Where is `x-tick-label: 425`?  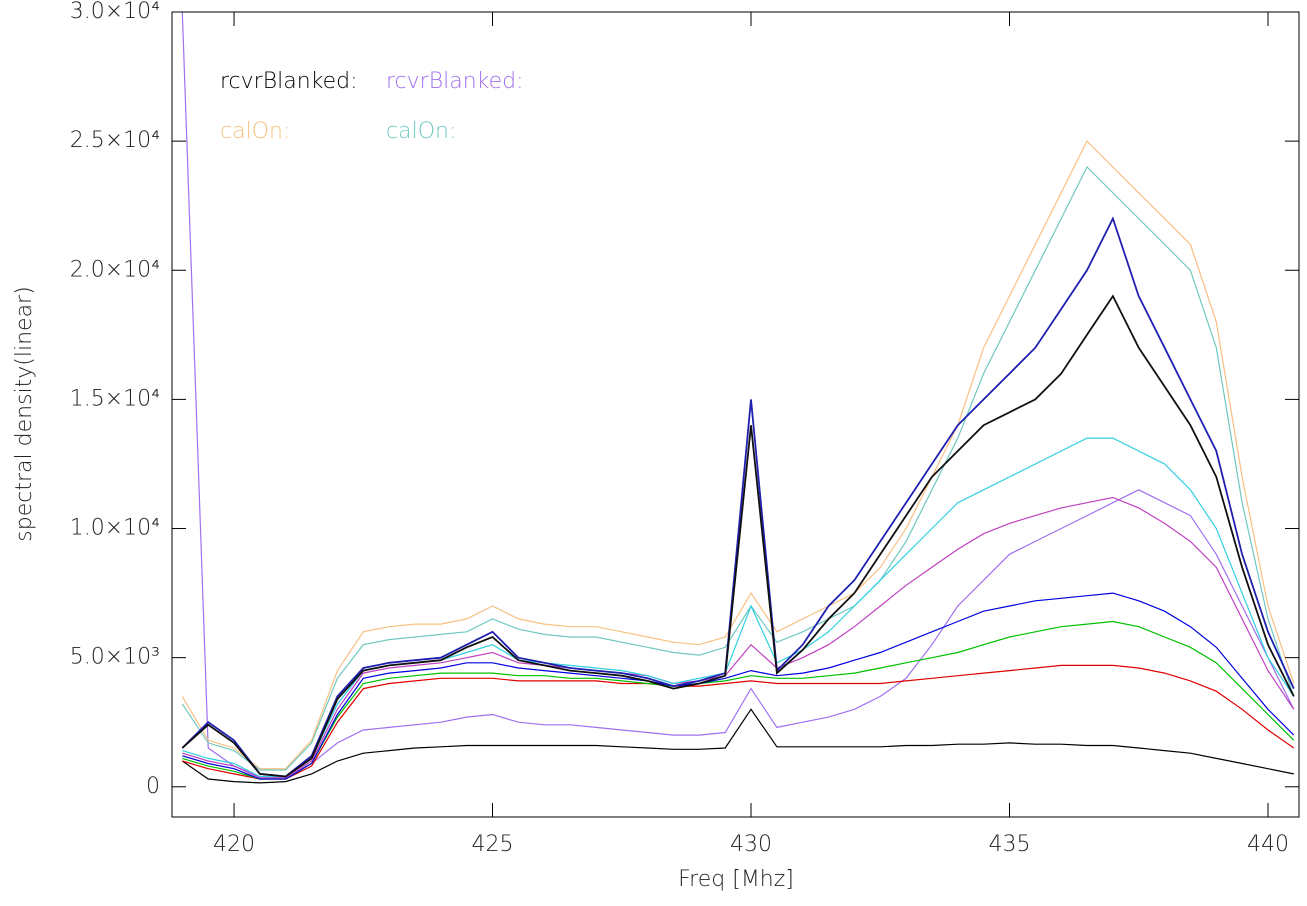 x-tick-label: 425 is located at coordinates (493, 844).